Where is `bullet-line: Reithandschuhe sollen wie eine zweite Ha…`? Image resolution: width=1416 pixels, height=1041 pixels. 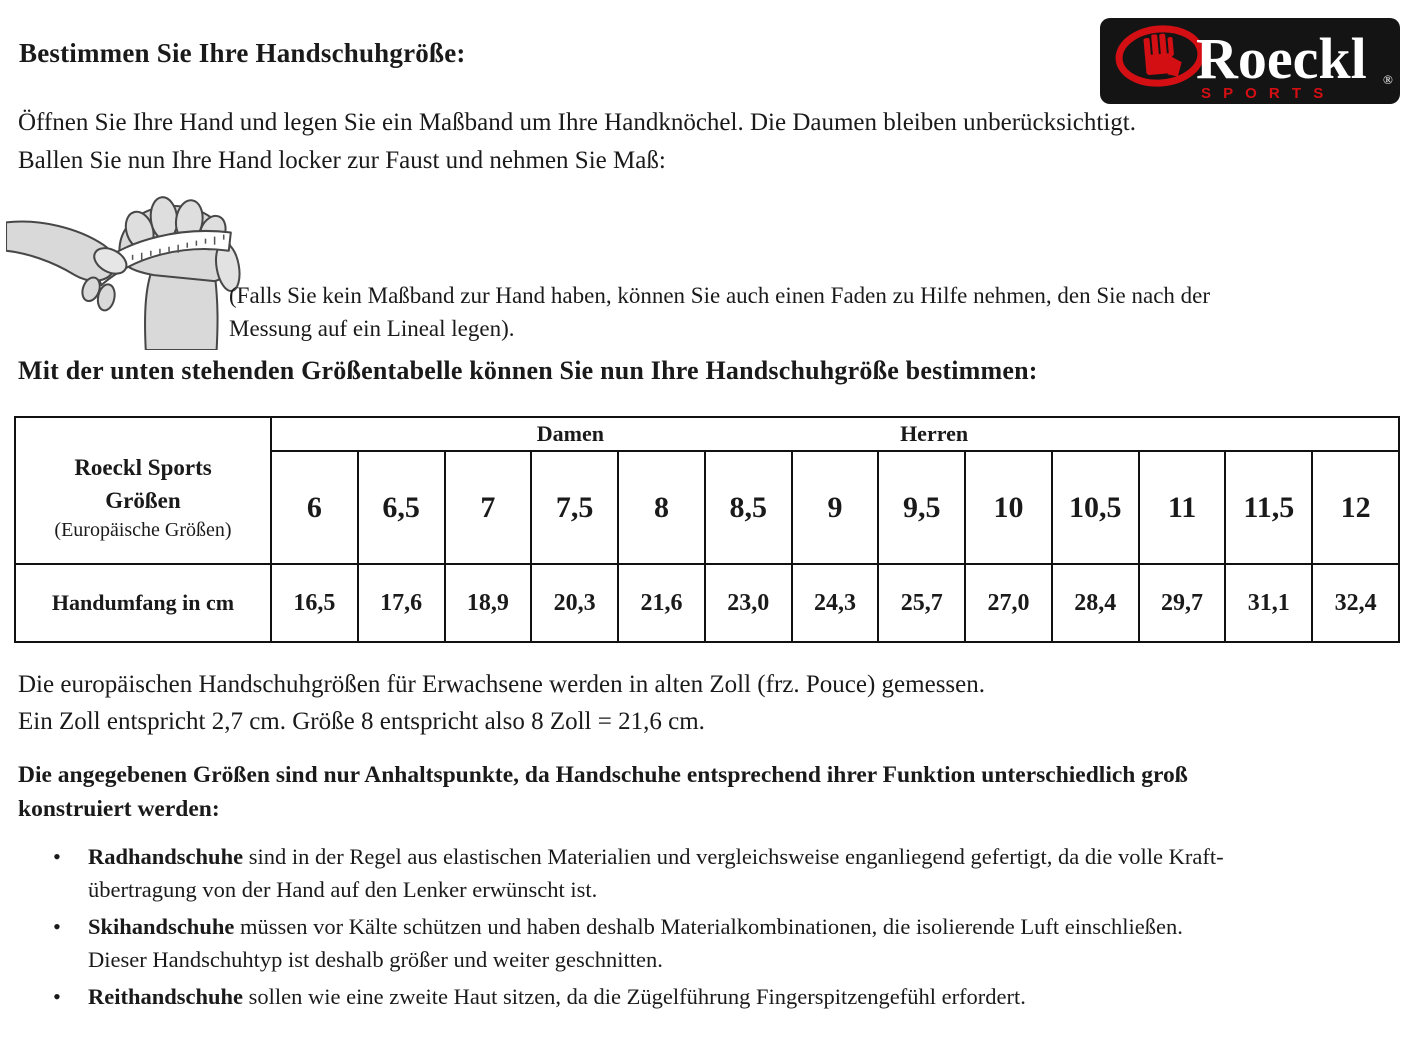
bullet-line: Reithandschuhe sollen wie eine zweite Ha… is located at coordinates (740, 996).